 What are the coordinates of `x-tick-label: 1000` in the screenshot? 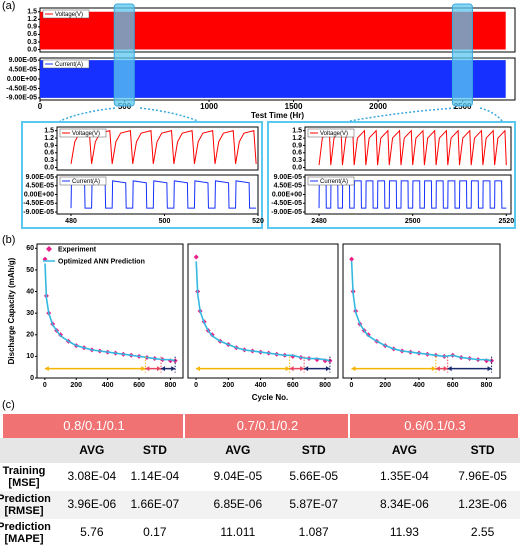 It's located at (209, 106).